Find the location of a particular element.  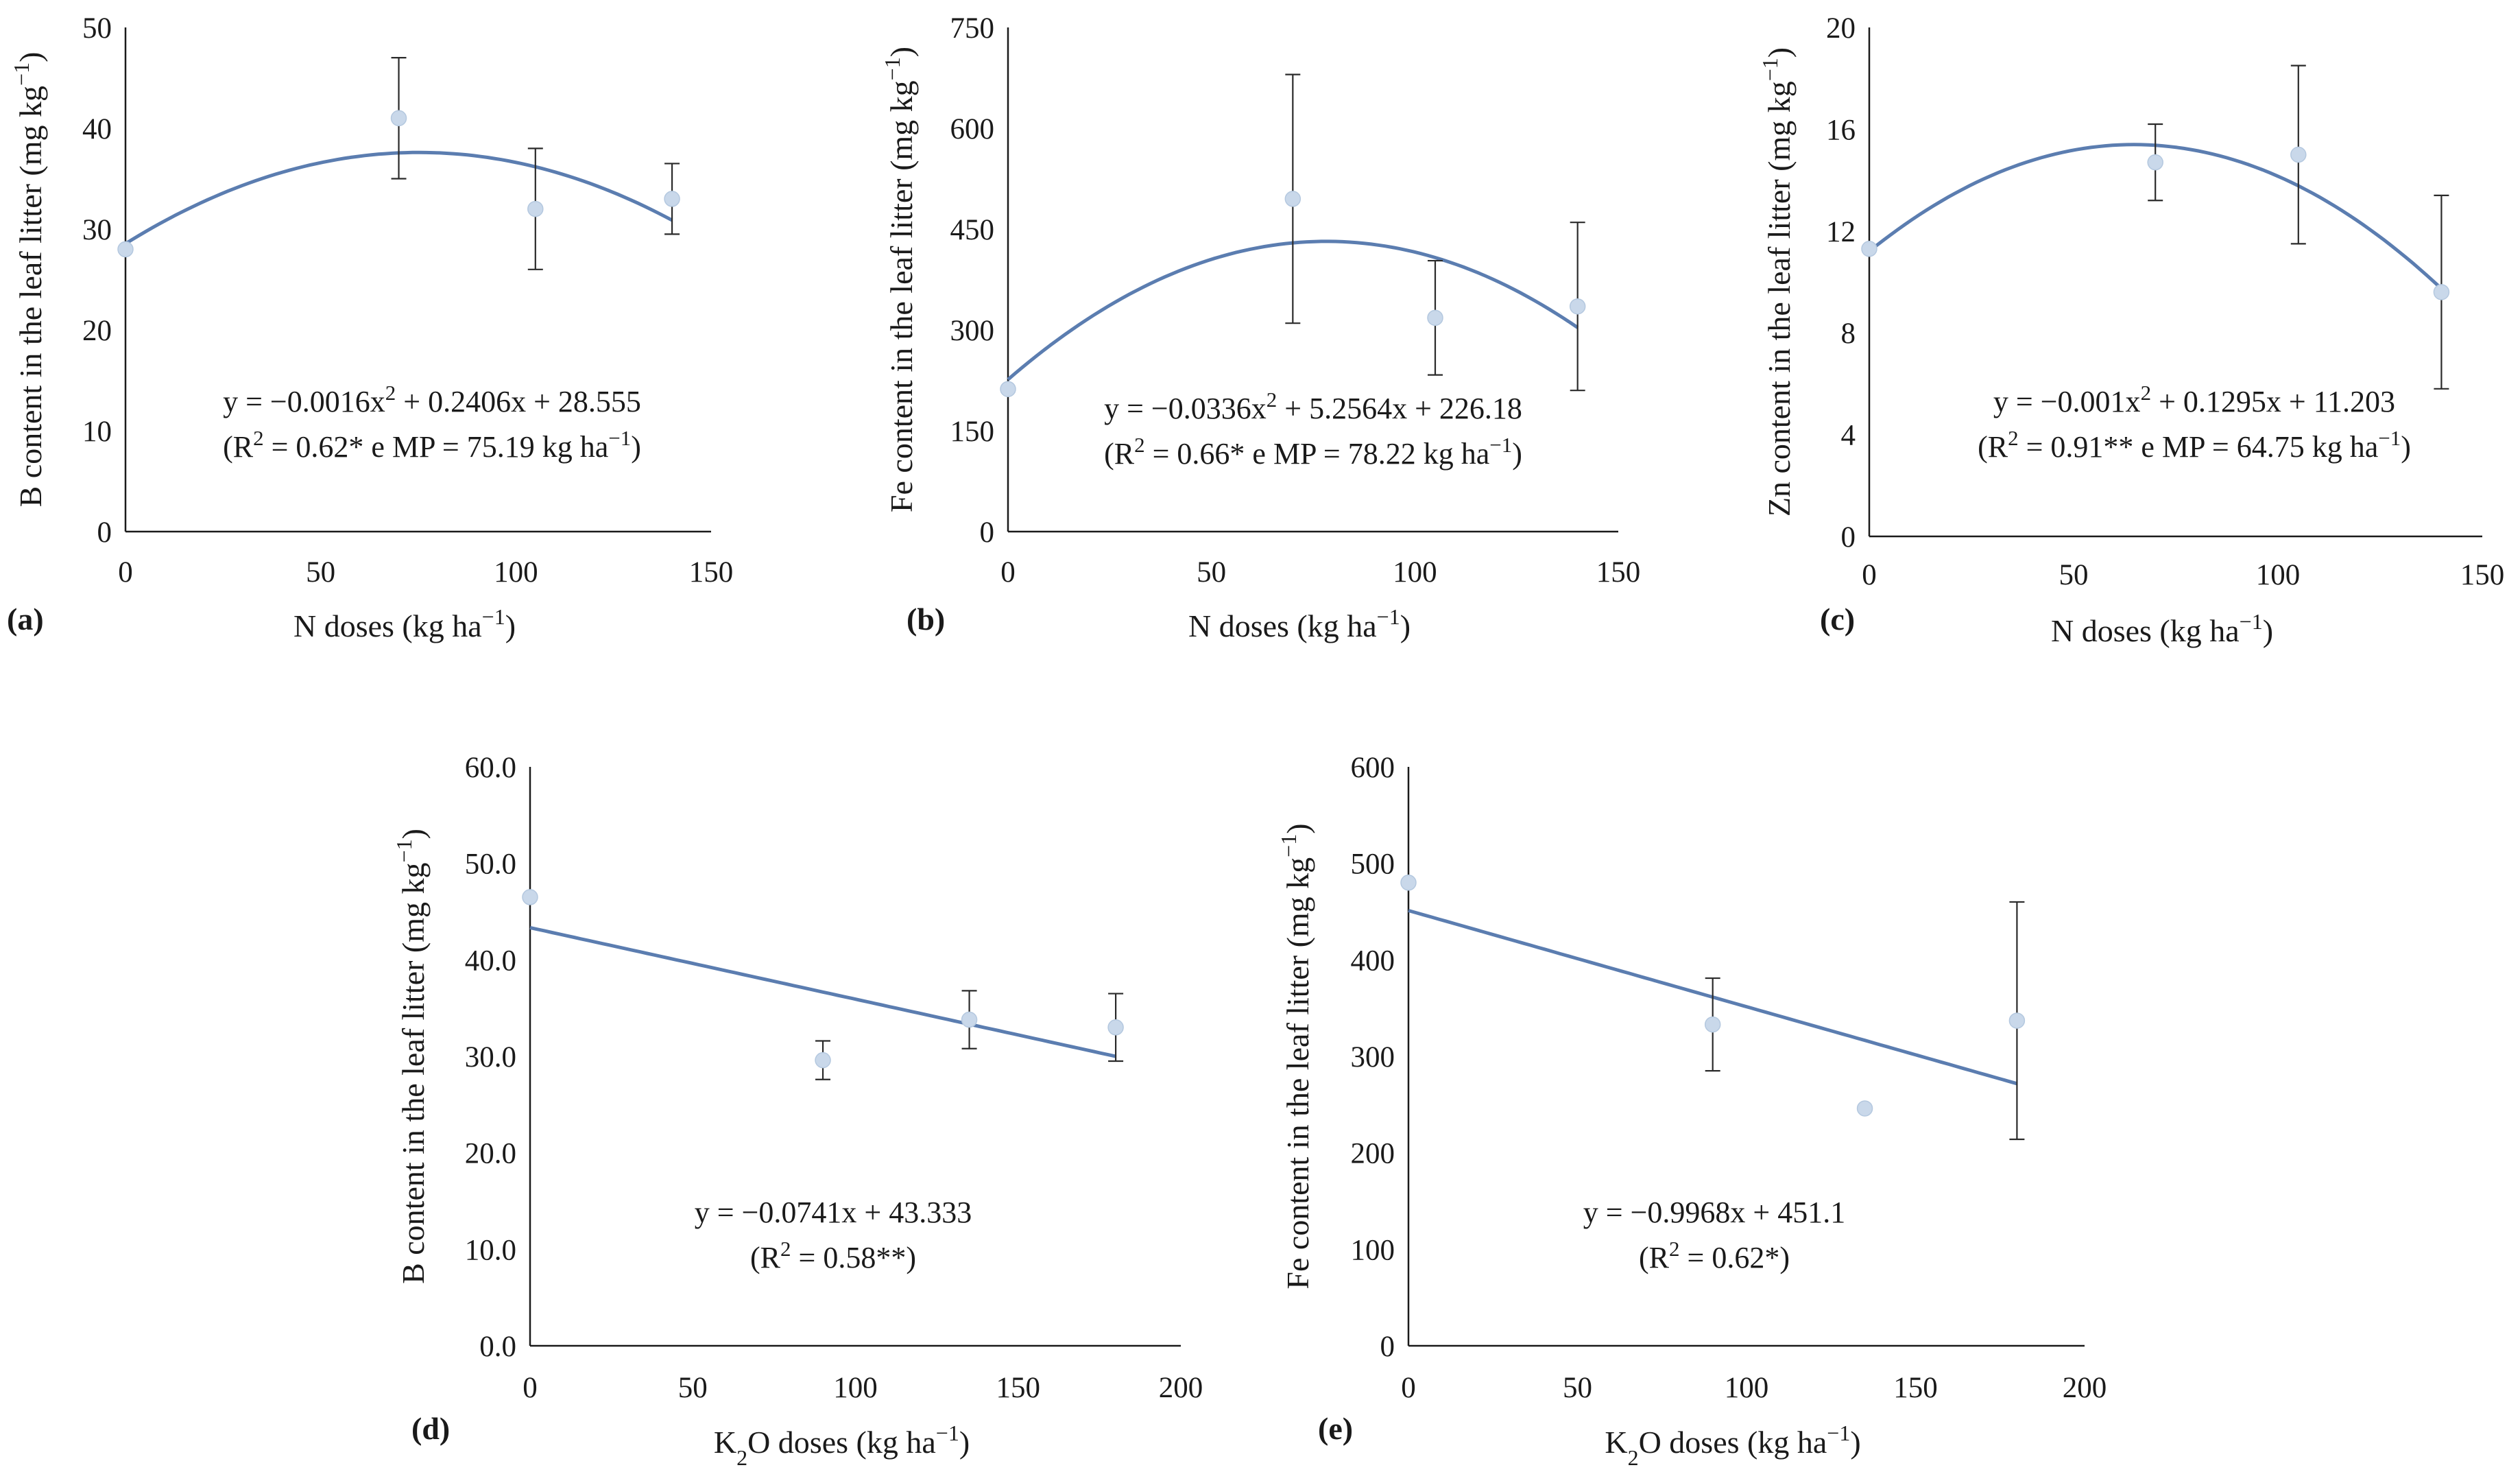

y-axis-label: Zn content in the leaf litter (mg kg−1) is located at coordinates (1777, 282).